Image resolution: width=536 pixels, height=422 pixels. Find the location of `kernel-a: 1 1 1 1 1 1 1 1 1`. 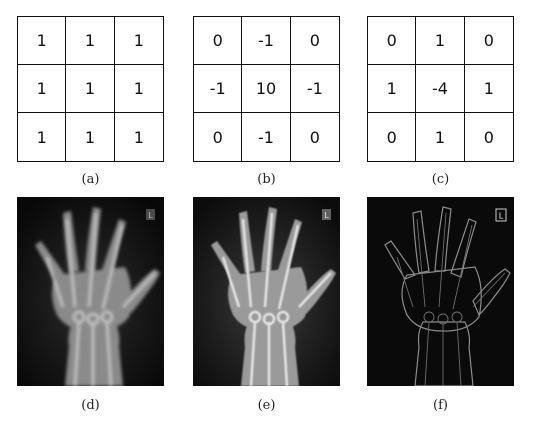

kernel-a: 1 1 1 1 1 1 1 1 1 is located at coordinates (90, 89).